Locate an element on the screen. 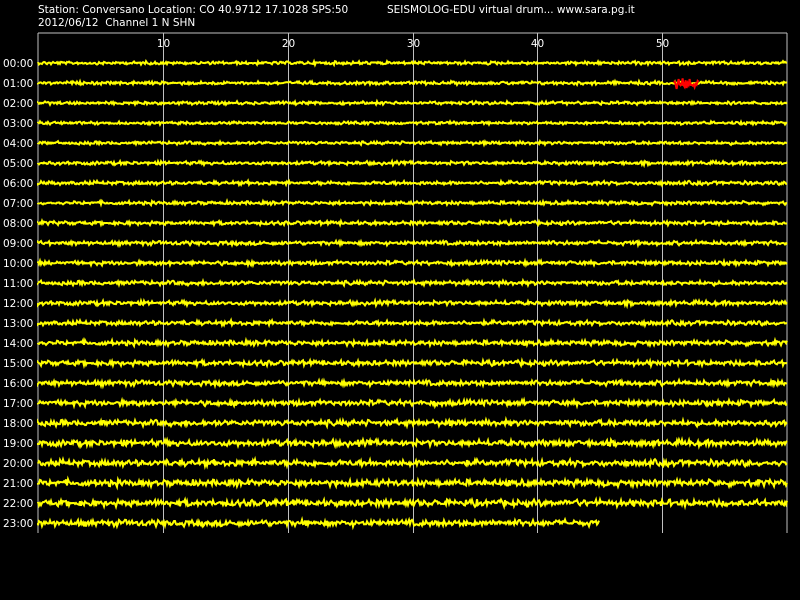 The width and height of the screenshot is (800, 600). hour-label-1000: 10:00 is located at coordinates (18, 264).